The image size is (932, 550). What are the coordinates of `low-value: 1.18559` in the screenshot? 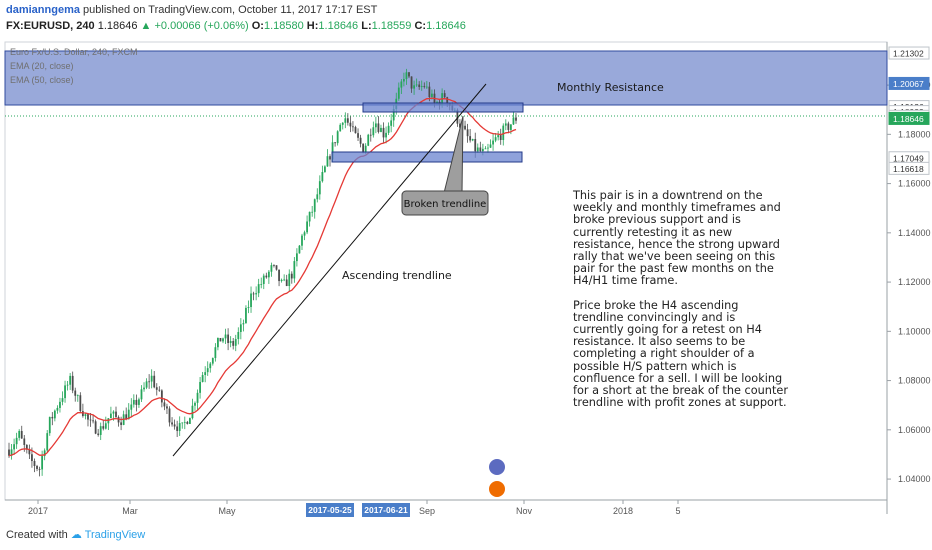 It's located at (391, 26).